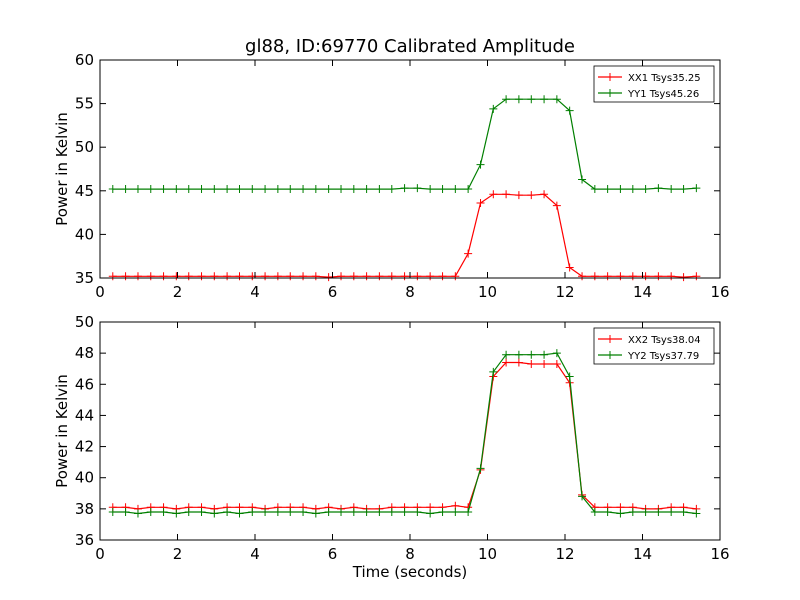 This screenshot has width=800, height=600. I want to click on x-tick-label: 10, so click(487, 292).